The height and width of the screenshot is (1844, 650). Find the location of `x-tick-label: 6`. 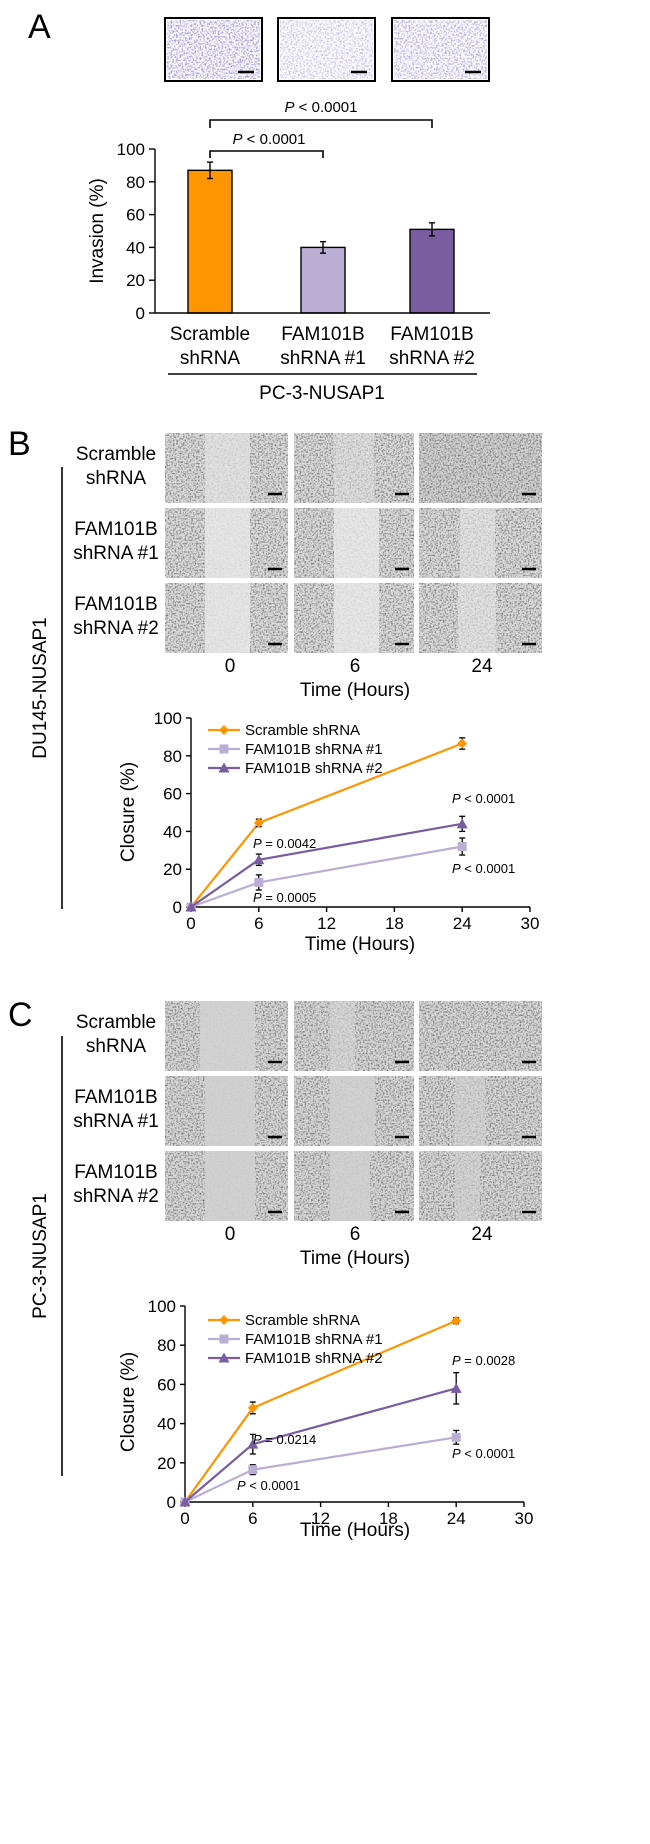

x-tick-label: 6 is located at coordinates (258, 923).